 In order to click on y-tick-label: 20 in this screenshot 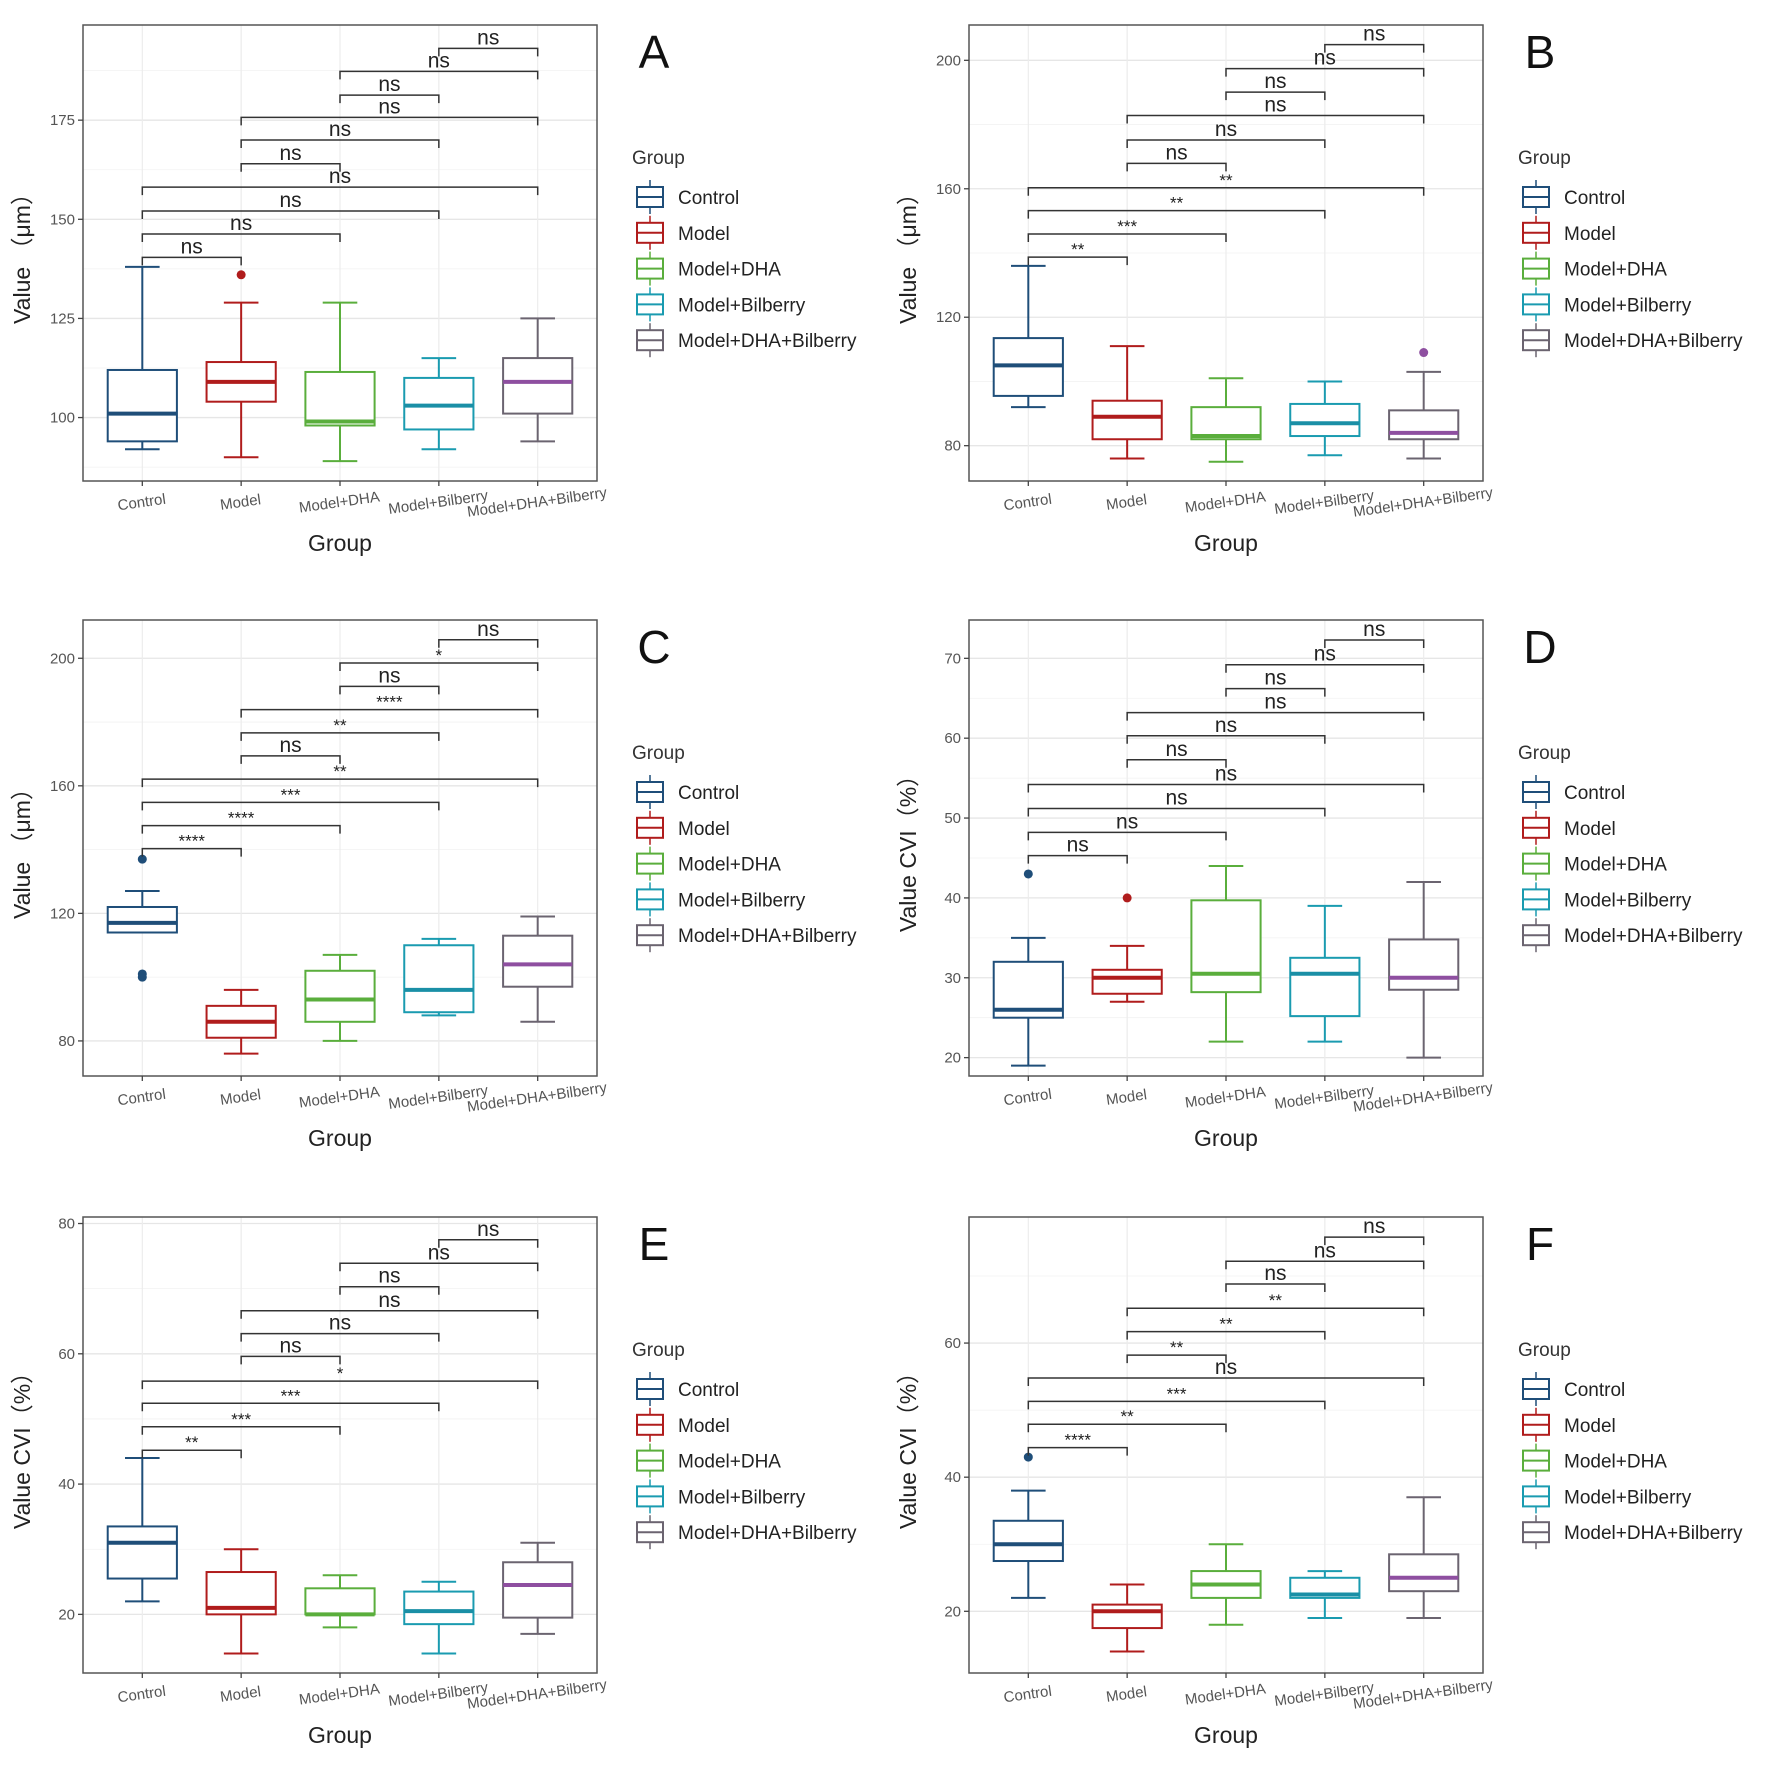, I will do `click(66, 1614)`.